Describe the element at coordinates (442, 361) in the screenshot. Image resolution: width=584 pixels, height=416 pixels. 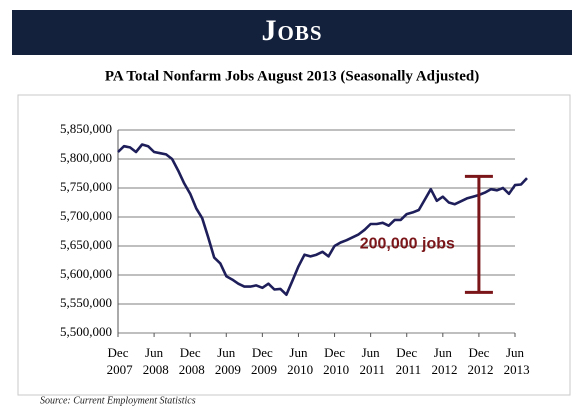
I see `x-tick-label: Jun 2012` at that location.